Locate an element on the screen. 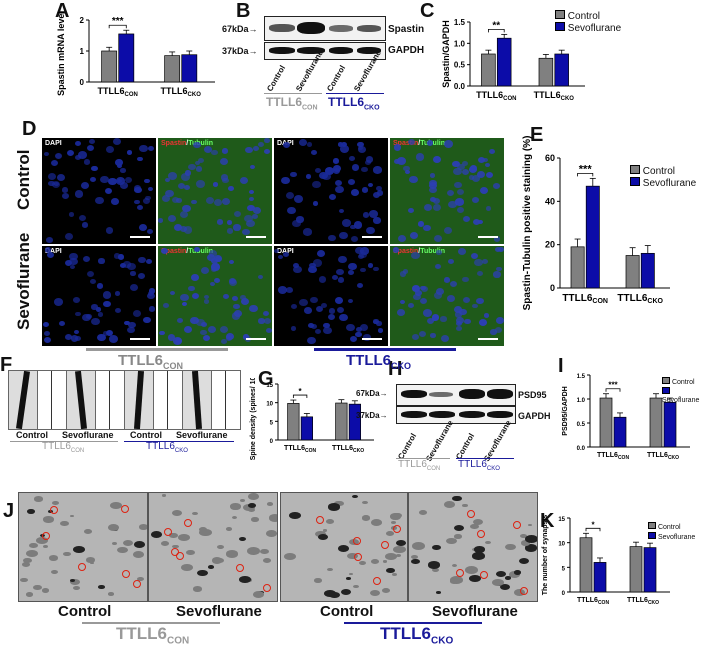 The image size is (709, 656). blot-h-group-cko: TTLL6CKO is located at coordinates (479, 465).